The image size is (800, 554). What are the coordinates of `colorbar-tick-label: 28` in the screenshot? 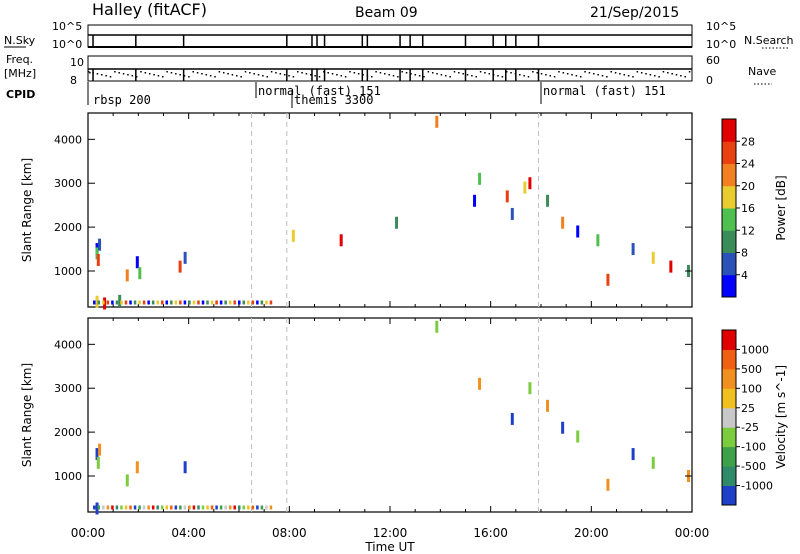 It's located at (748, 141).